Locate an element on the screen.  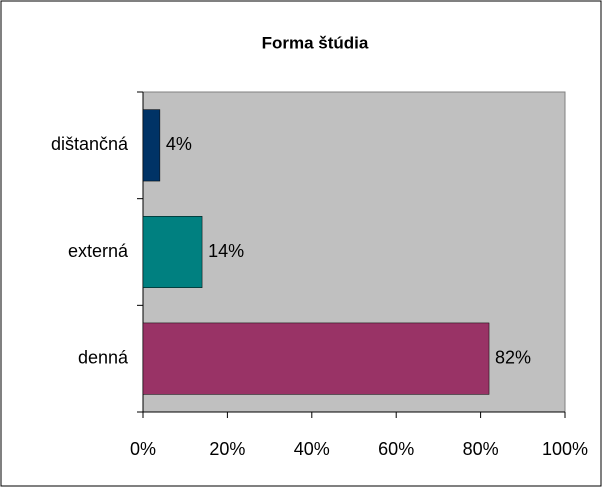
y-tick-label: dištančná is located at coordinates (90, 144).